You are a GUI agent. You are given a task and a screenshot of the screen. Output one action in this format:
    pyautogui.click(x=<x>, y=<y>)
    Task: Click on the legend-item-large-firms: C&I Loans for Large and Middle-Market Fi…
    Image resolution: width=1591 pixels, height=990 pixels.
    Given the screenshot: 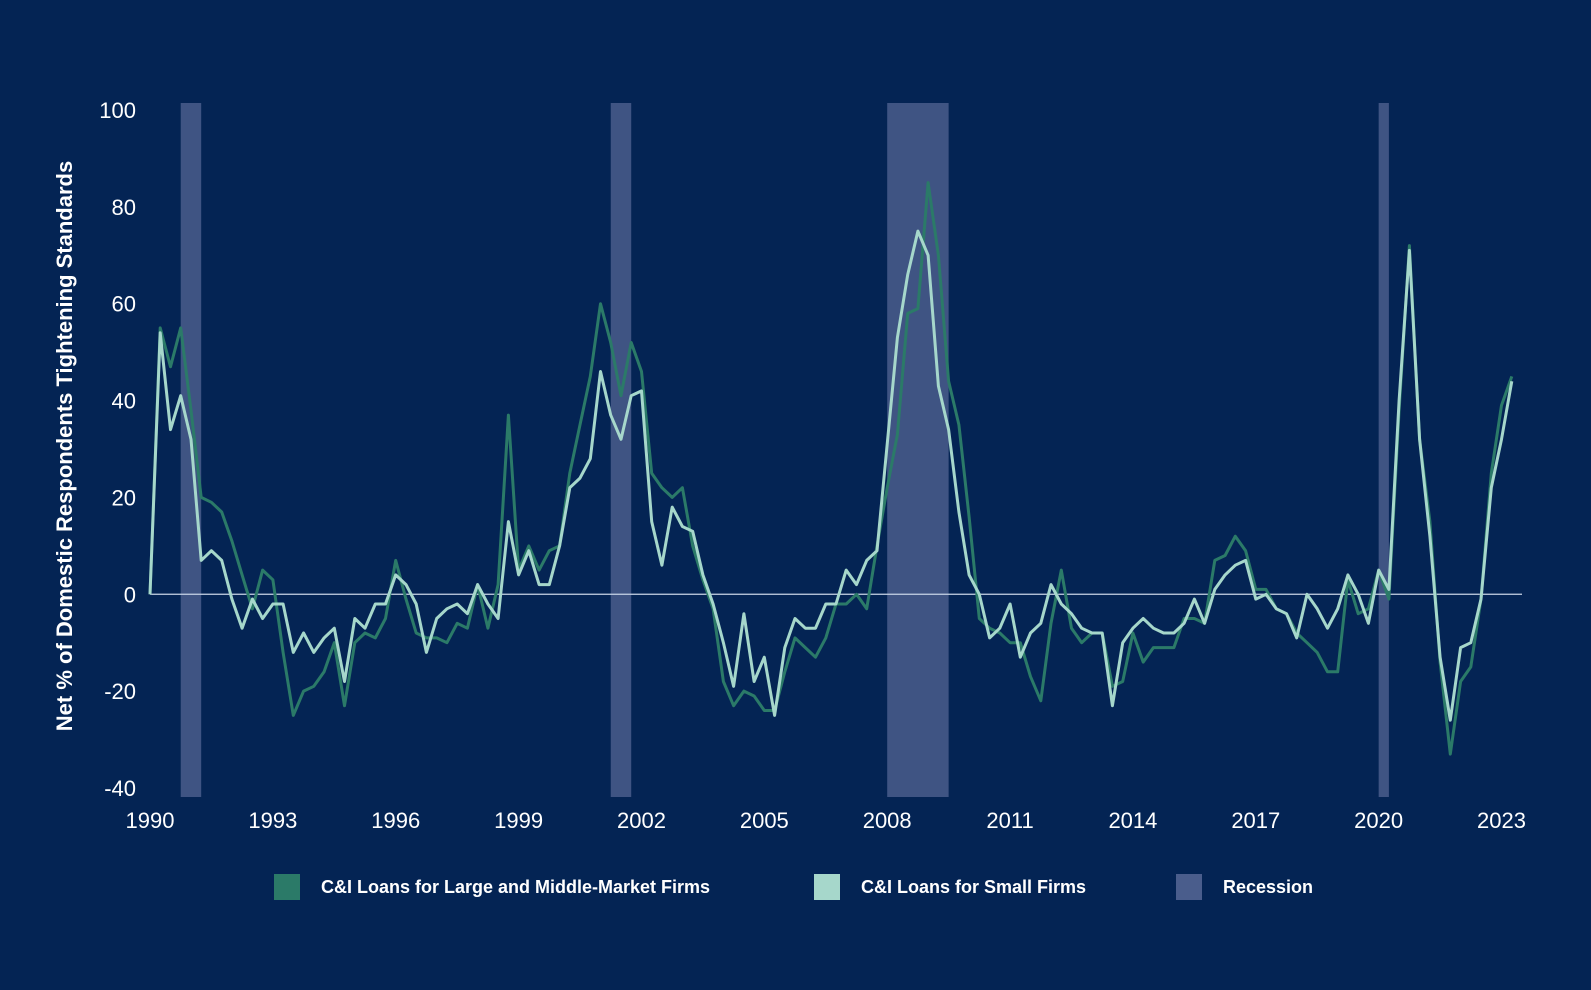 What is the action you would take?
    pyautogui.click(x=492, y=887)
    